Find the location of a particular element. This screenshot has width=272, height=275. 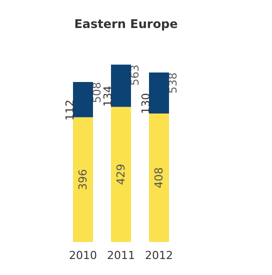

data-label: 396 is located at coordinates (83, 179).